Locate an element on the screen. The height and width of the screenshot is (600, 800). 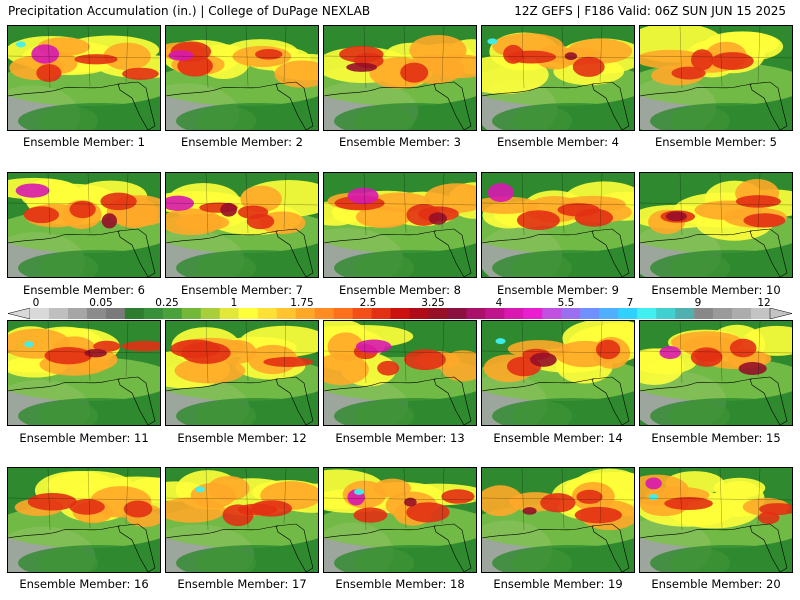
ensemble-member-label: Ensemble Member: 7 is located at coordinates (242, 290).